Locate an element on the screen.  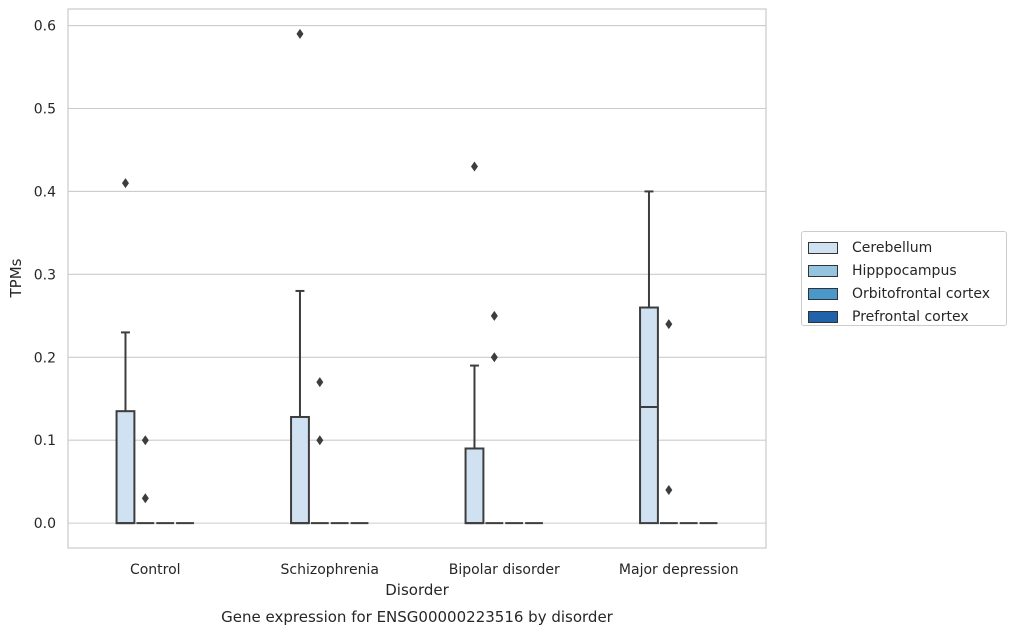
legend-item-cerebellum: Cerebellum is located at coordinates (907, 247).